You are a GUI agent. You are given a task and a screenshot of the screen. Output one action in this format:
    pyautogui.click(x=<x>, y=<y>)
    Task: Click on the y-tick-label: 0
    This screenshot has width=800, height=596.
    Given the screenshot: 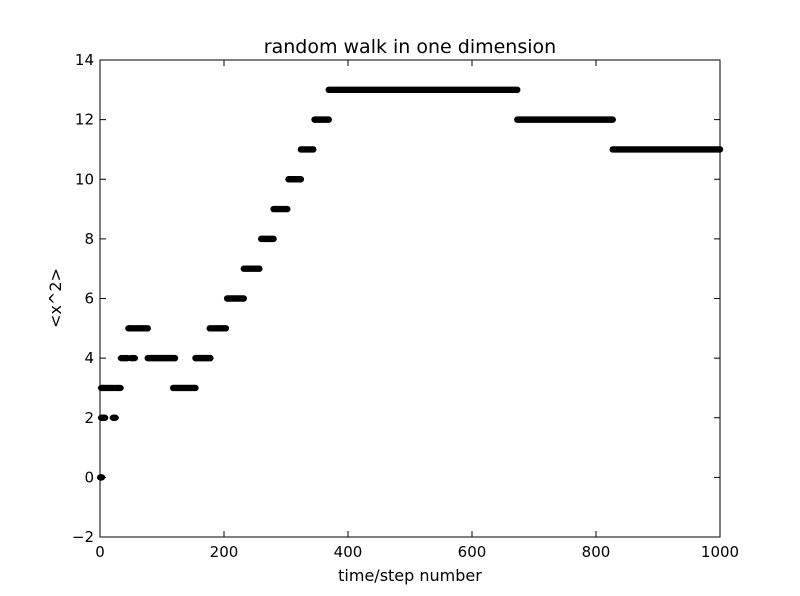 What is the action you would take?
    pyautogui.click(x=89, y=477)
    